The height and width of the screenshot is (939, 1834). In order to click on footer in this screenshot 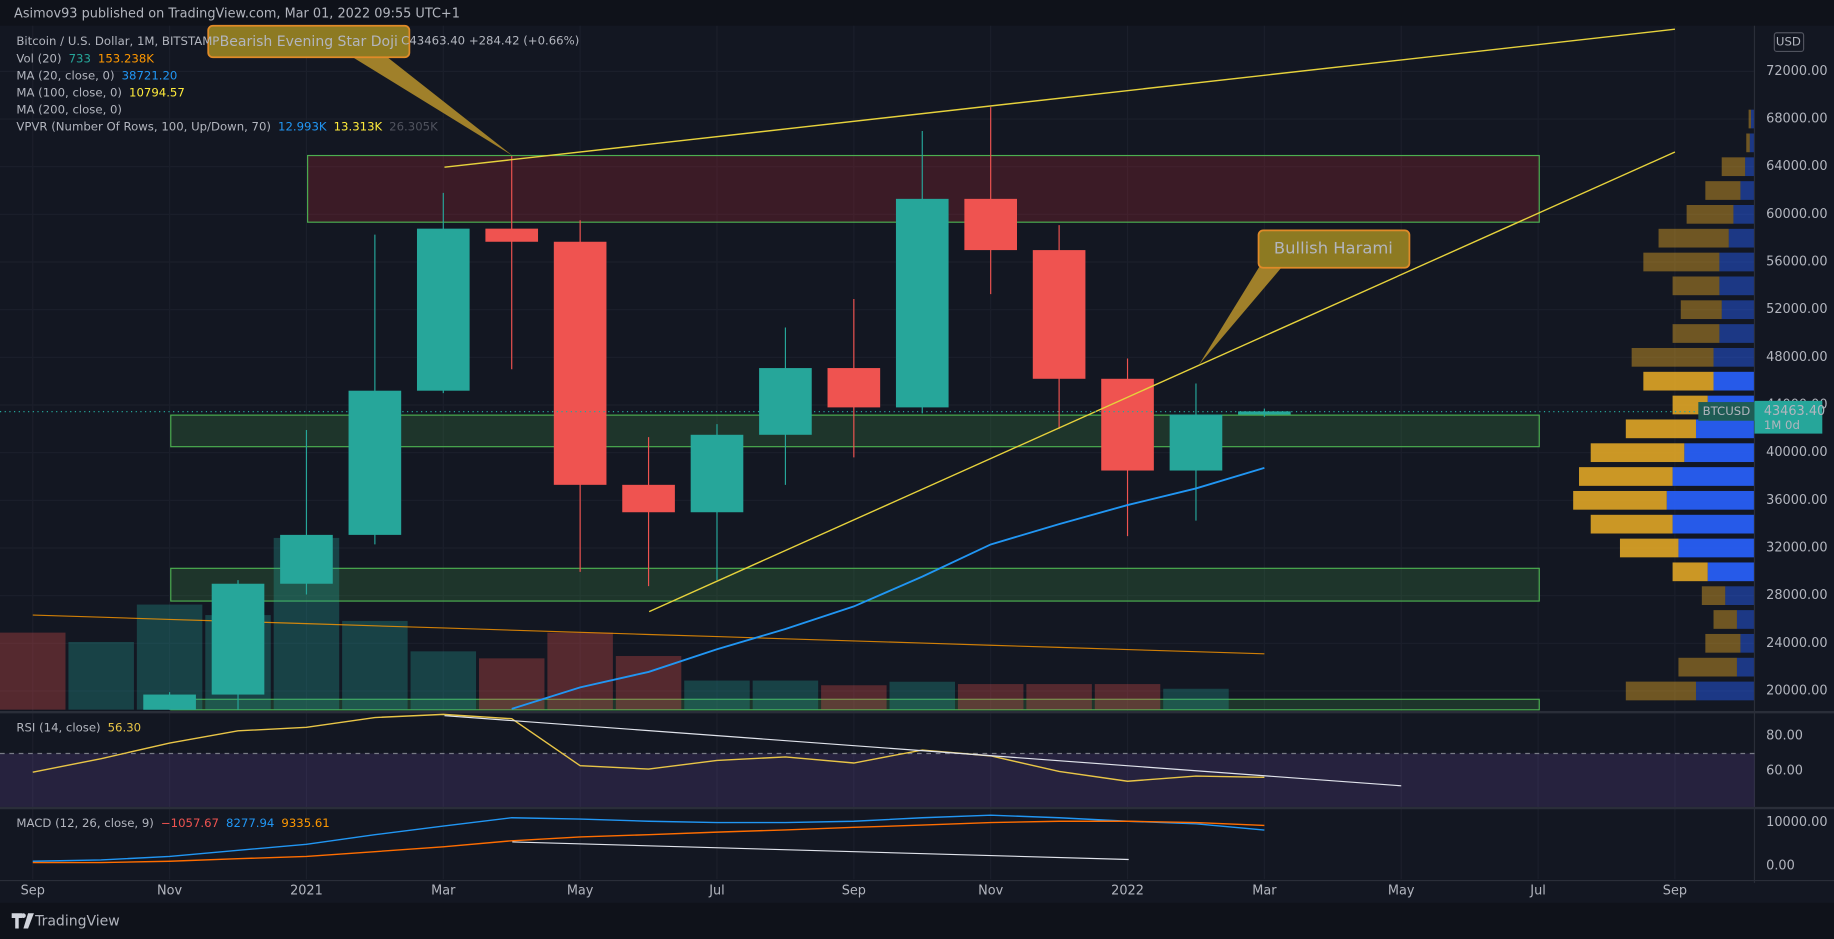, I will do `click(917, 920)`.